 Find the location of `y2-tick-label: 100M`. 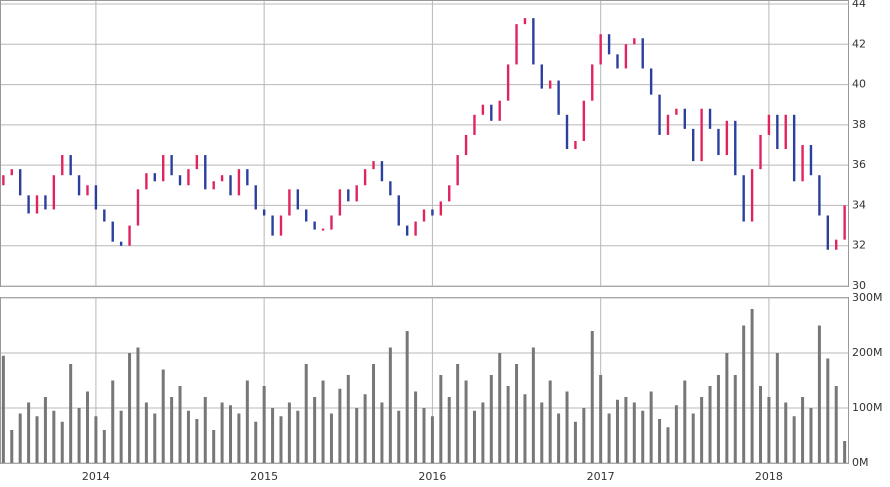

y2-tick-label: 100M is located at coordinates (867, 407).